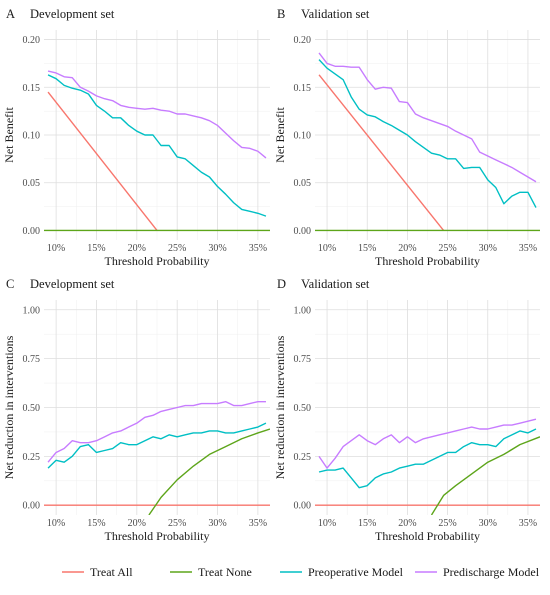  I want to click on legend-label-predischarge: Predischarge Model, so click(491, 572).